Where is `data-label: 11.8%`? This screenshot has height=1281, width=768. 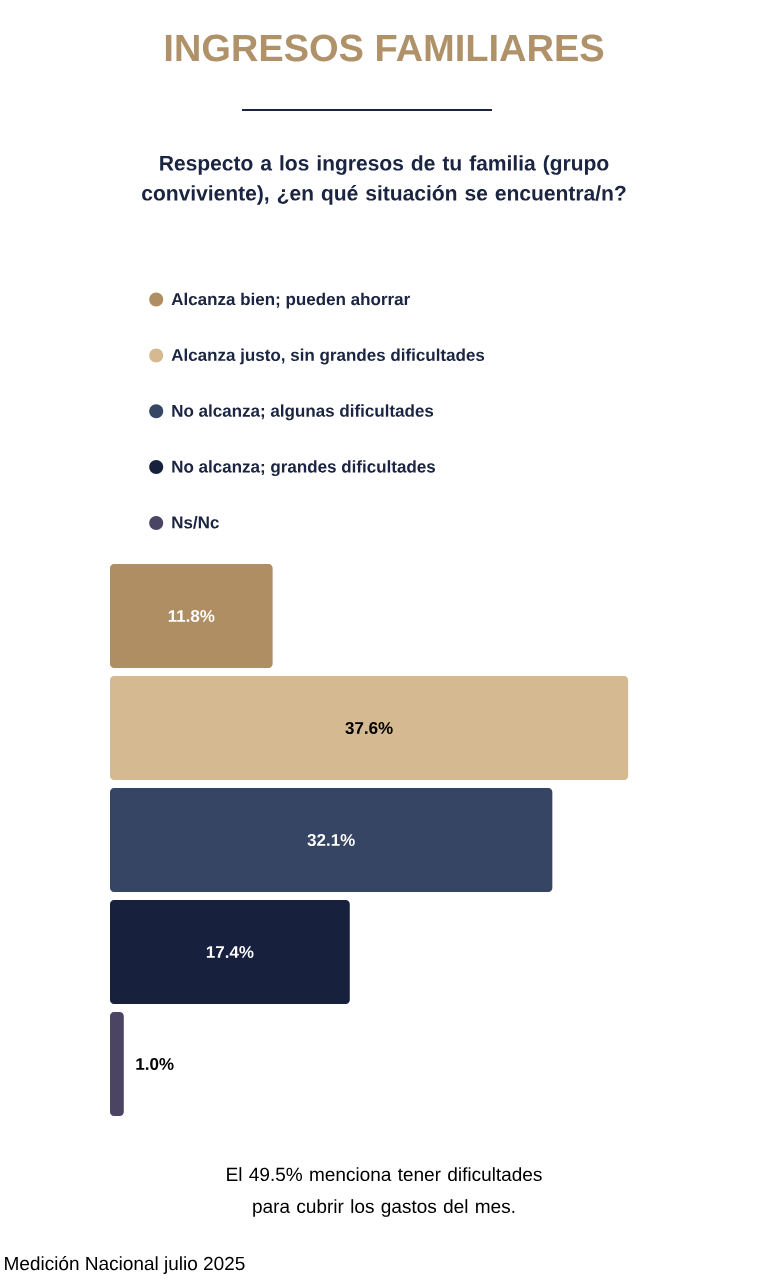
data-label: 11.8% is located at coordinates (191, 616).